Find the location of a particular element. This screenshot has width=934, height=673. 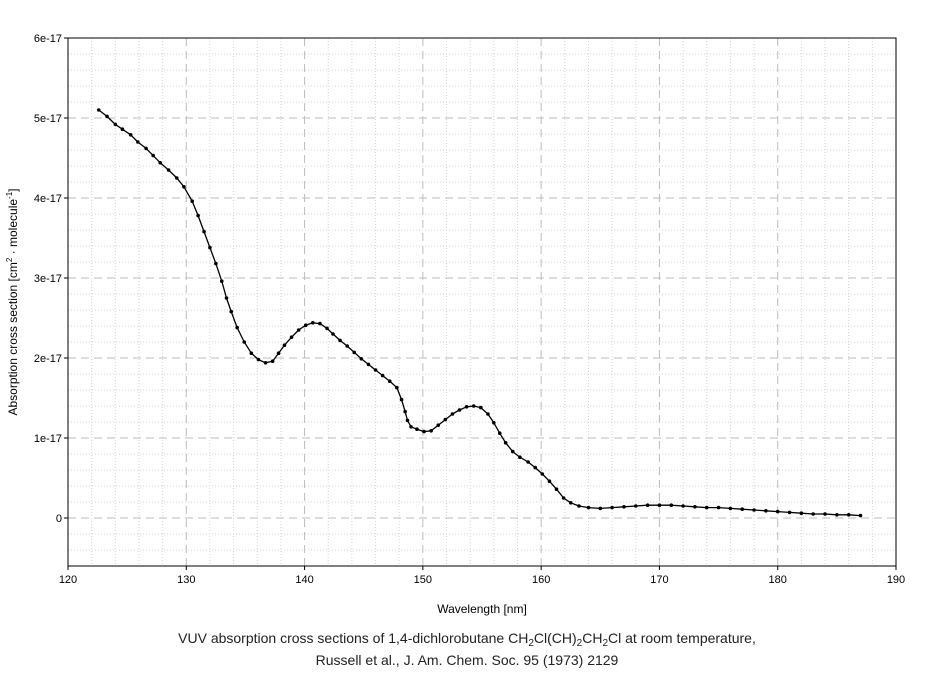

x-tick-label: 140 is located at coordinates (304, 580).